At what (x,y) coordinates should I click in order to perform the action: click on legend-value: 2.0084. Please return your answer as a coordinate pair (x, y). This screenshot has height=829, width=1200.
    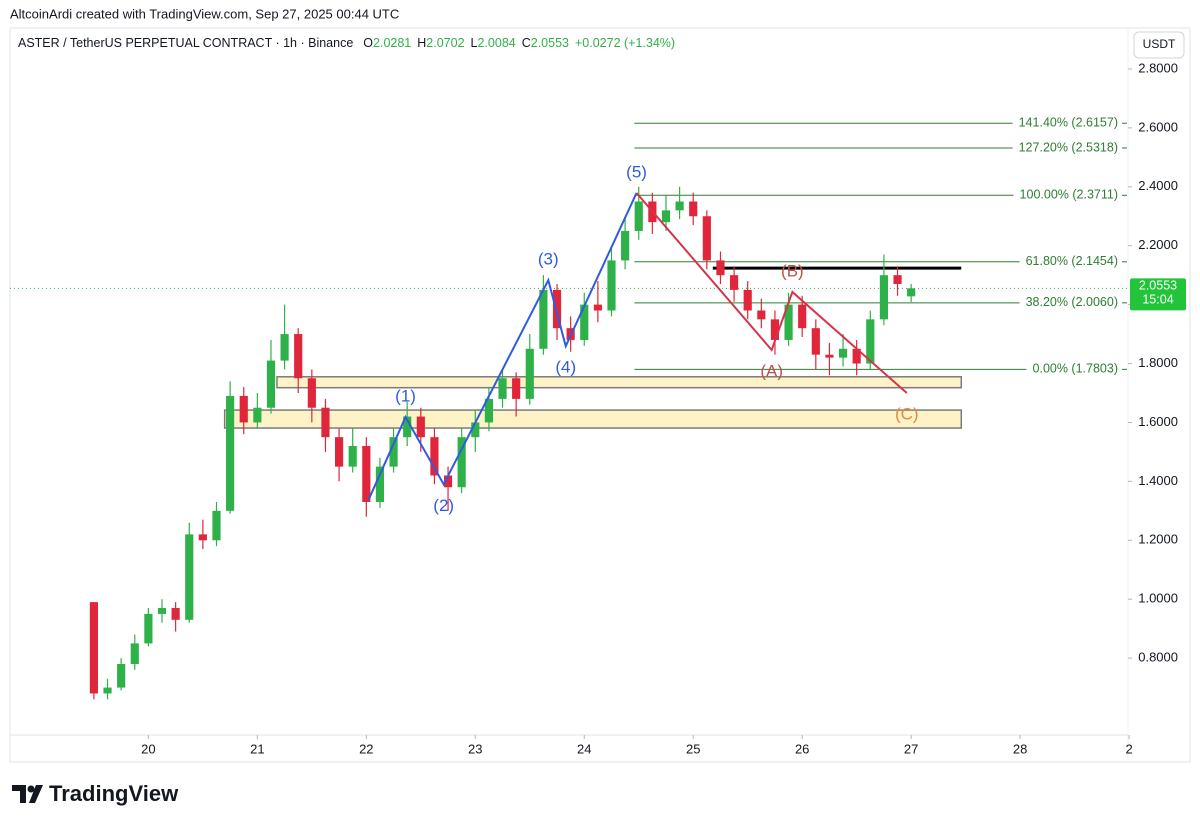
    Looking at the image, I should click on (496, 43).